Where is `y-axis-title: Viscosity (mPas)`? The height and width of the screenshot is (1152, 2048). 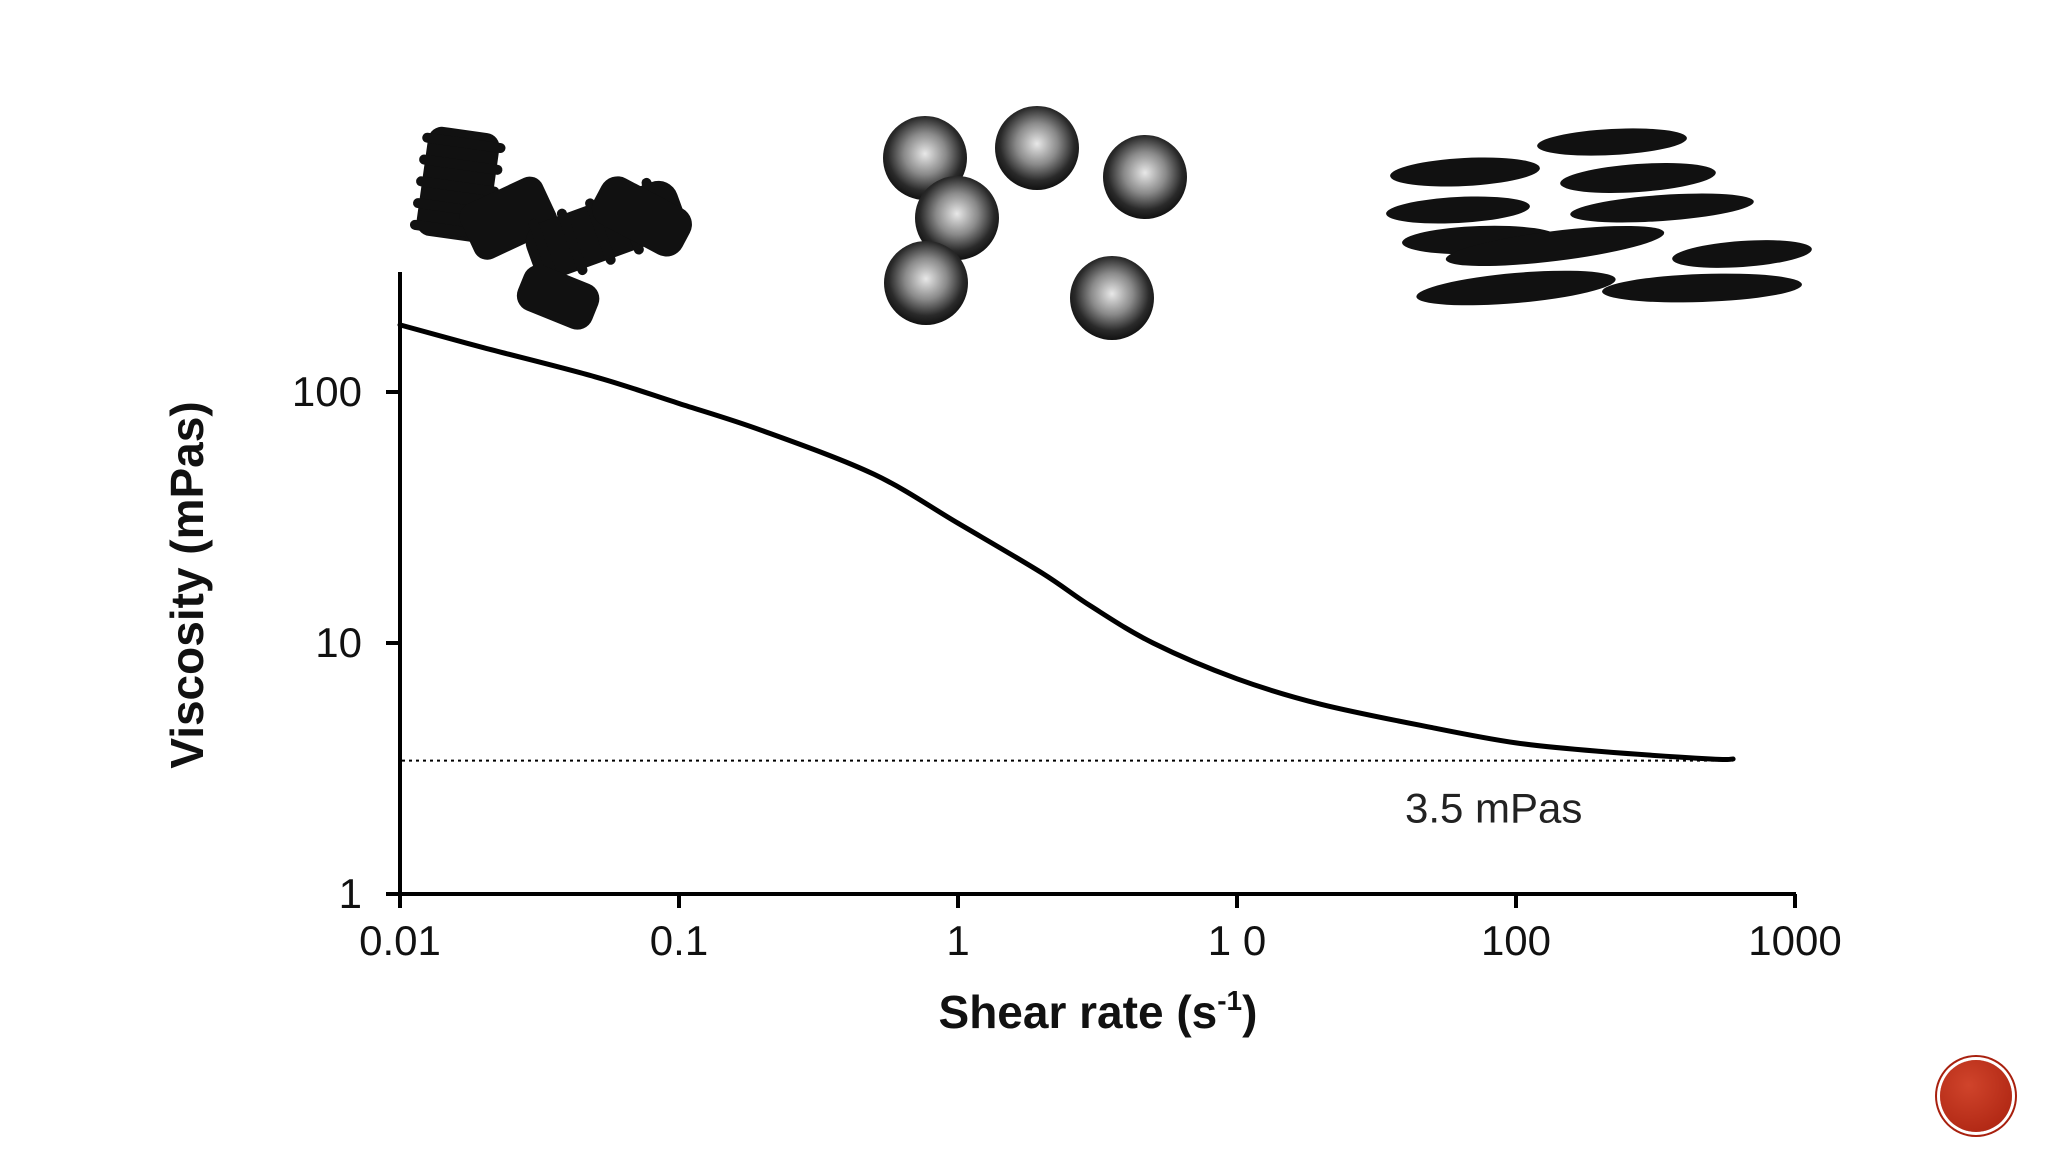 y-axis-title: Viscosity (mPas) is located at coordinates (187, 584).